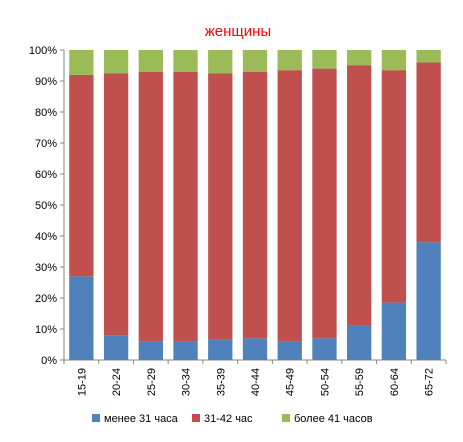 The image size is (463, 442). Describe the element at coordinates (141, 419) in the screenshot. I see `legend-label-0: менее 31 часа` at that location.